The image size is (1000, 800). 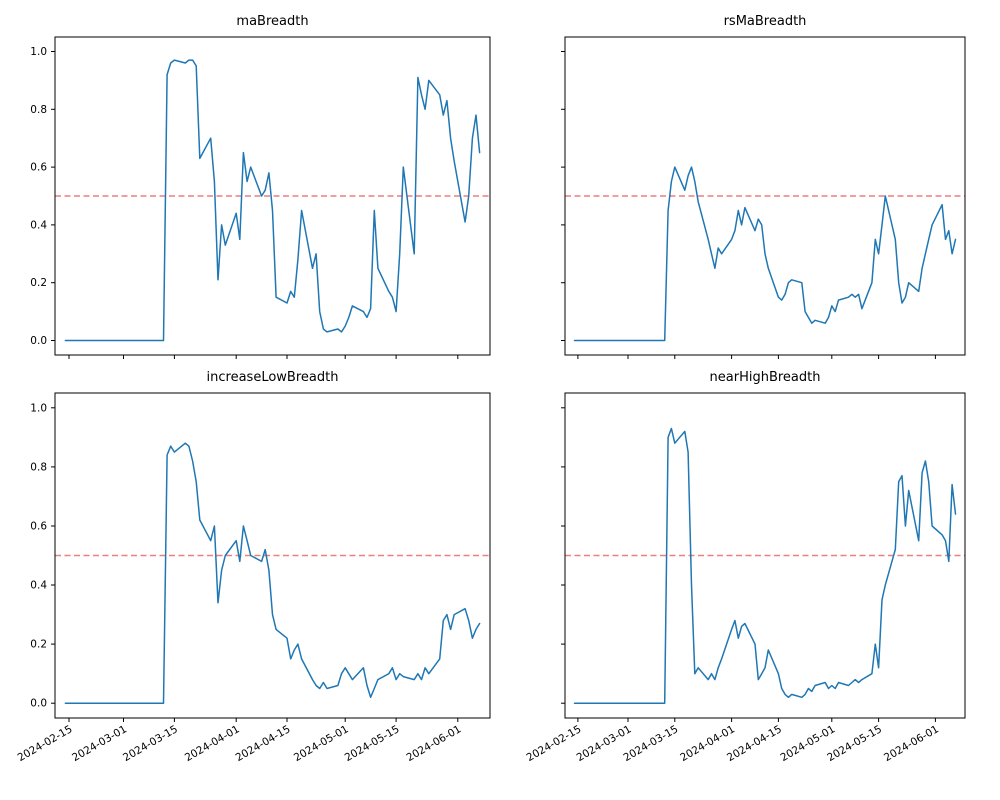 I want to click on x-tick-label: 2024-05-01, so click(x=321, y=743).